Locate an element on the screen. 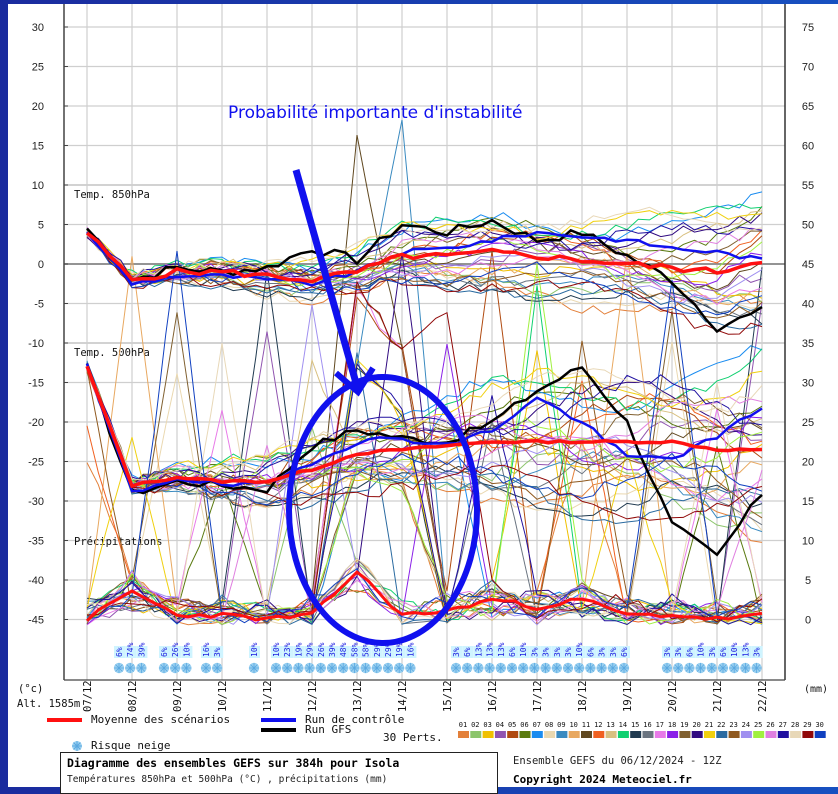 The height and width of the screenshot is (794, 838). svg-text: 28 is located at coordinates (795, 725).